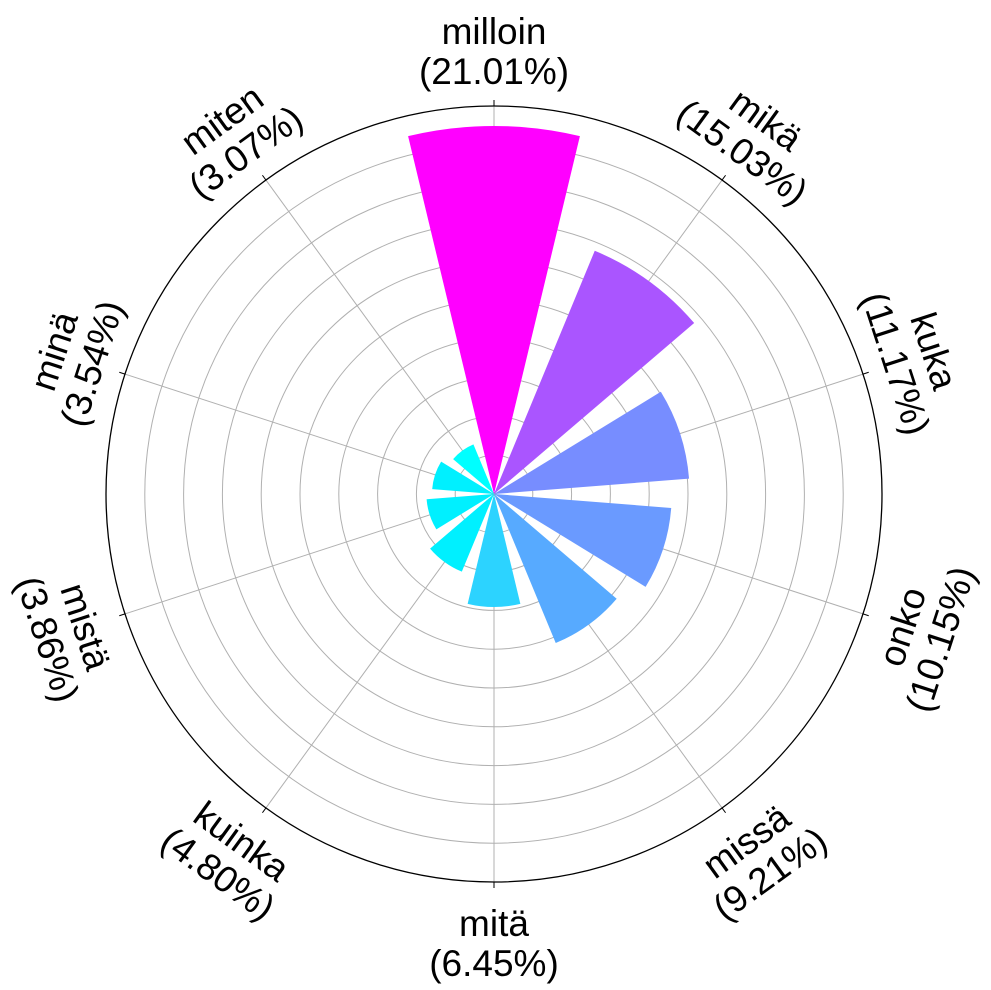  What do you see at coordinates (241, 142) in the screenshot?
I see `label-miten: miten(3.07%)` at bounding box center [241, 142].